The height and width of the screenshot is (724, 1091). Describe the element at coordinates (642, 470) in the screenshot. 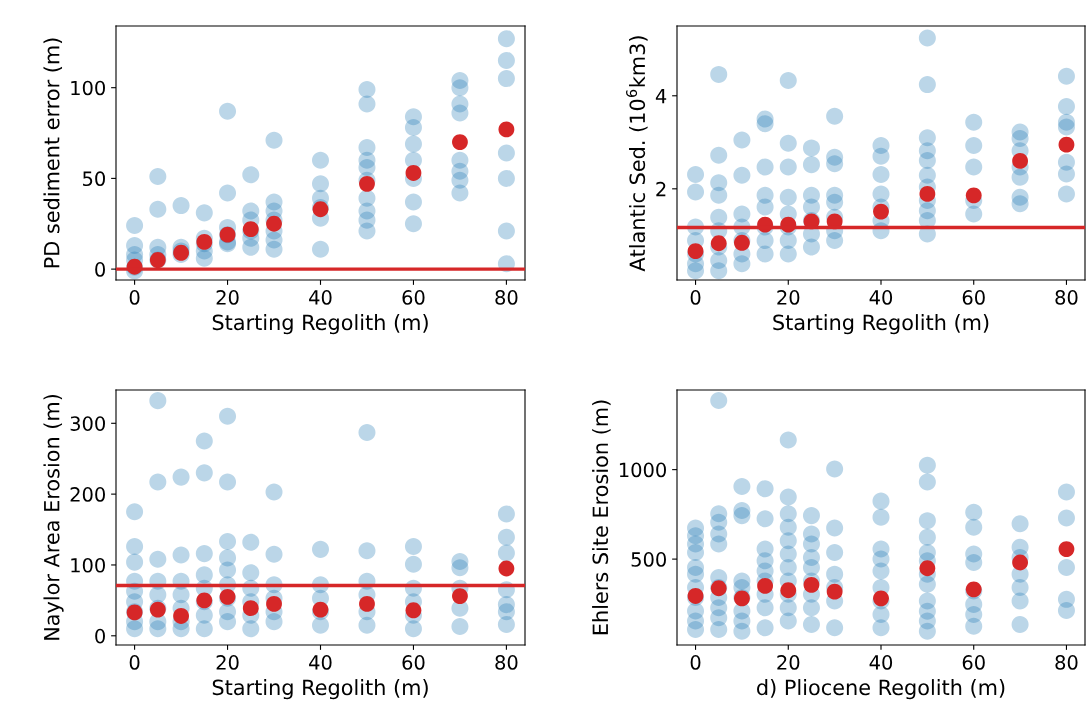

I see `y-tick-label: 1000` at that location.